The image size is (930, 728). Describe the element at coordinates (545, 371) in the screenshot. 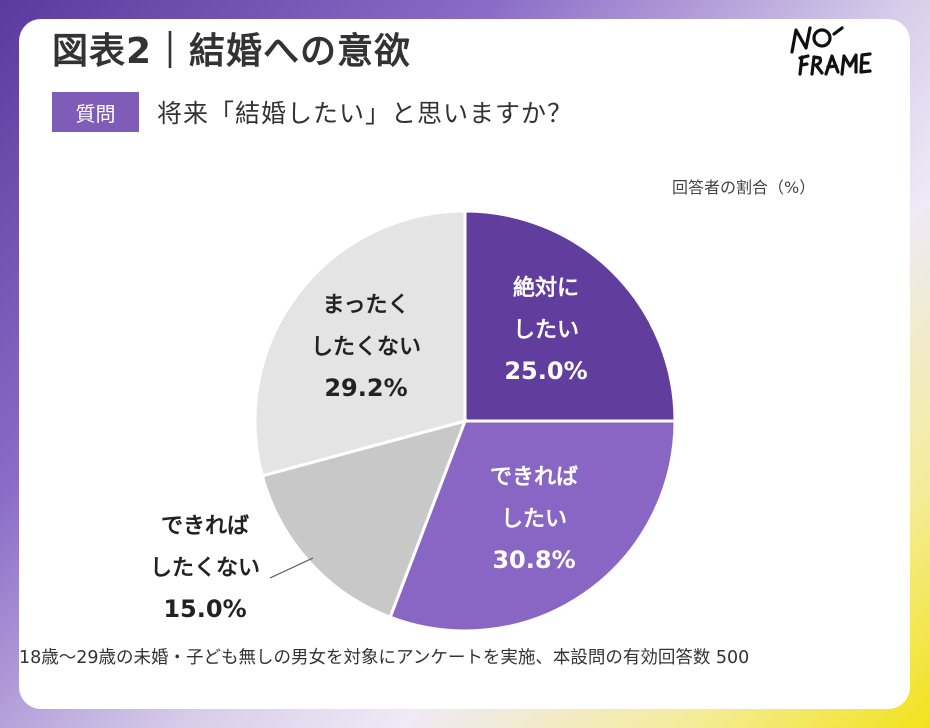

I see `slice-value-label-1: 25.0%` at that location.